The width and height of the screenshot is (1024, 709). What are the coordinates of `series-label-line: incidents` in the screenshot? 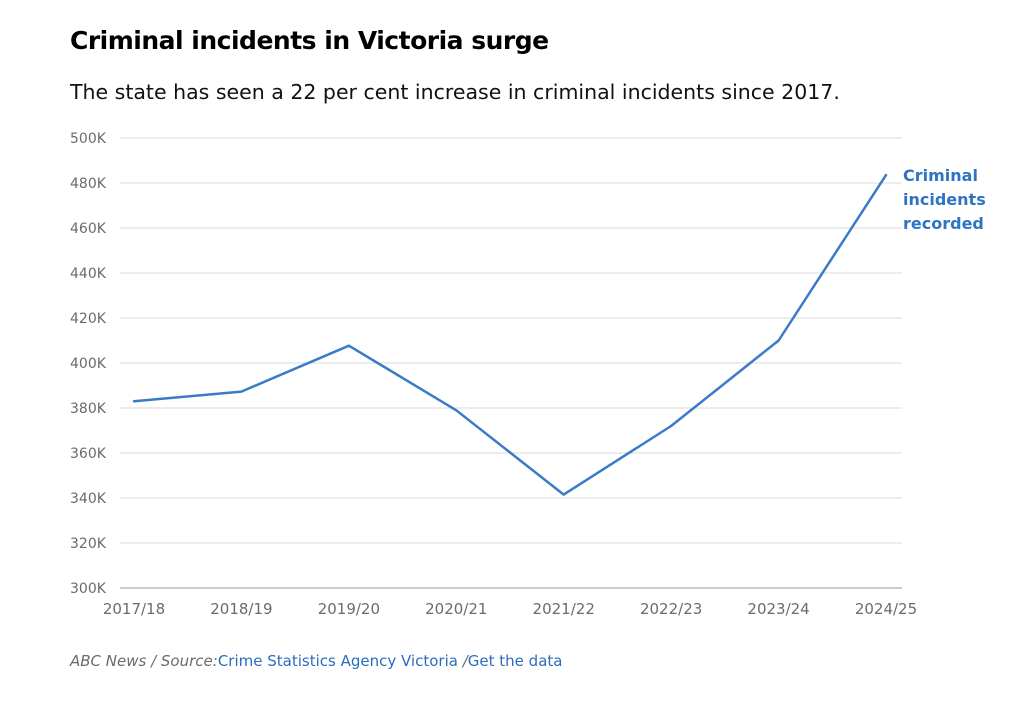 It's located at (944, 199).